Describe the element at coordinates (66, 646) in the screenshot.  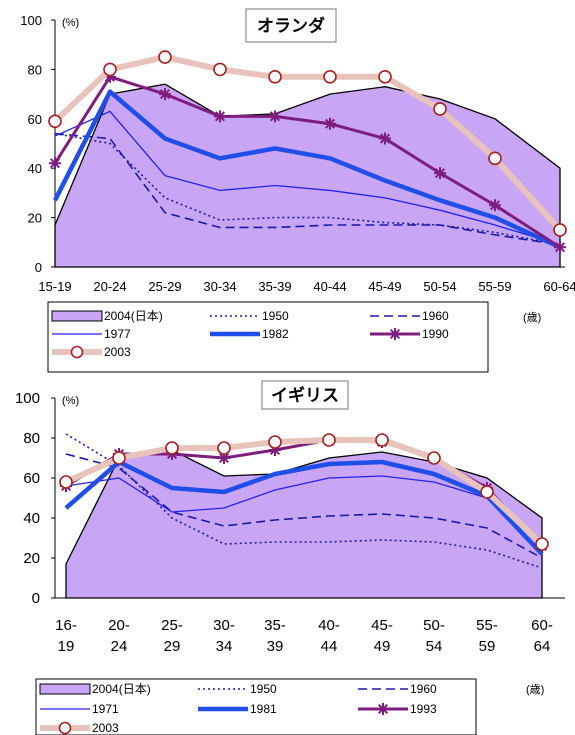
I see `x-tick-label: 19` at that location.